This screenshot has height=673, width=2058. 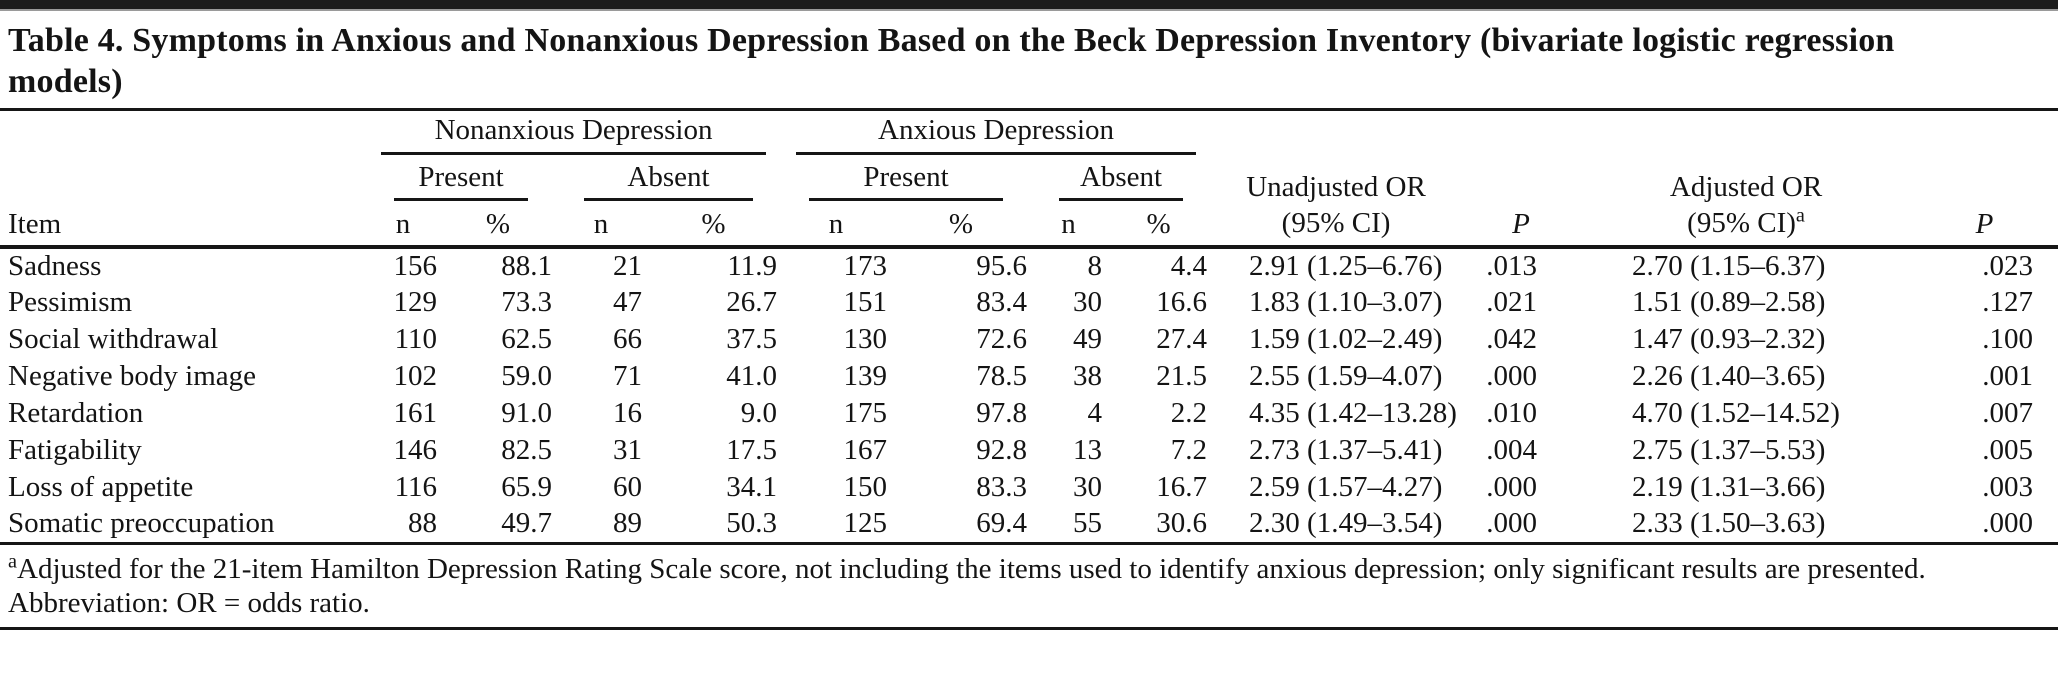 What do you see at coordinates (1512, 413) in the screenshot?
I see `row-cell: .010` at bounding box center [1512, 413].